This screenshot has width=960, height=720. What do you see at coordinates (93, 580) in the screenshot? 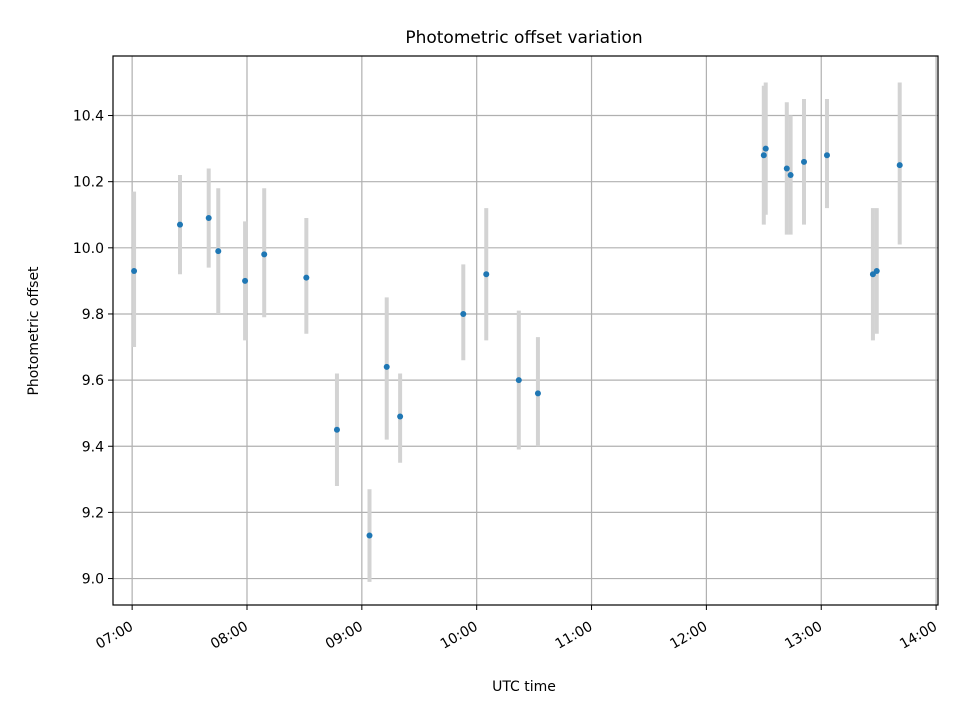
I see `y-tick-label: 9.0` at bounding box center [93, 580].